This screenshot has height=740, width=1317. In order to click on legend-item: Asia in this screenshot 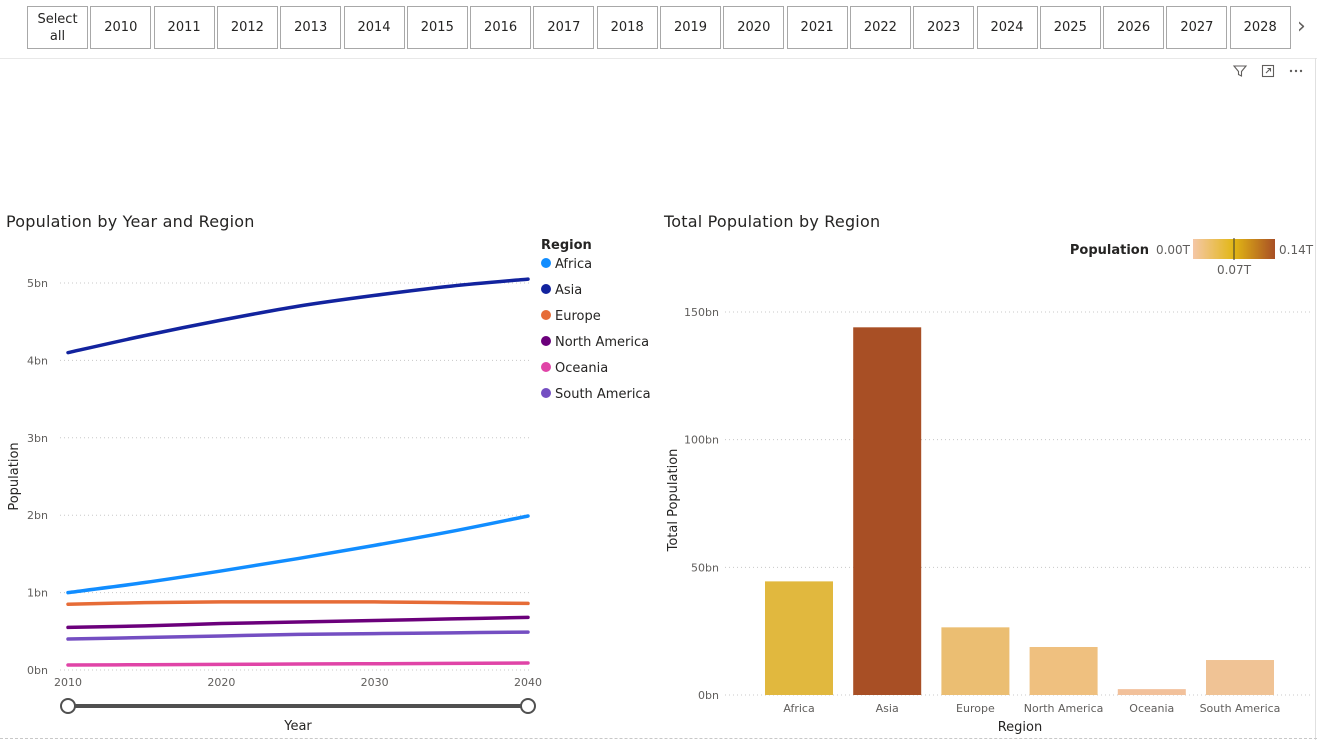, I will do `click(568, 290)`.